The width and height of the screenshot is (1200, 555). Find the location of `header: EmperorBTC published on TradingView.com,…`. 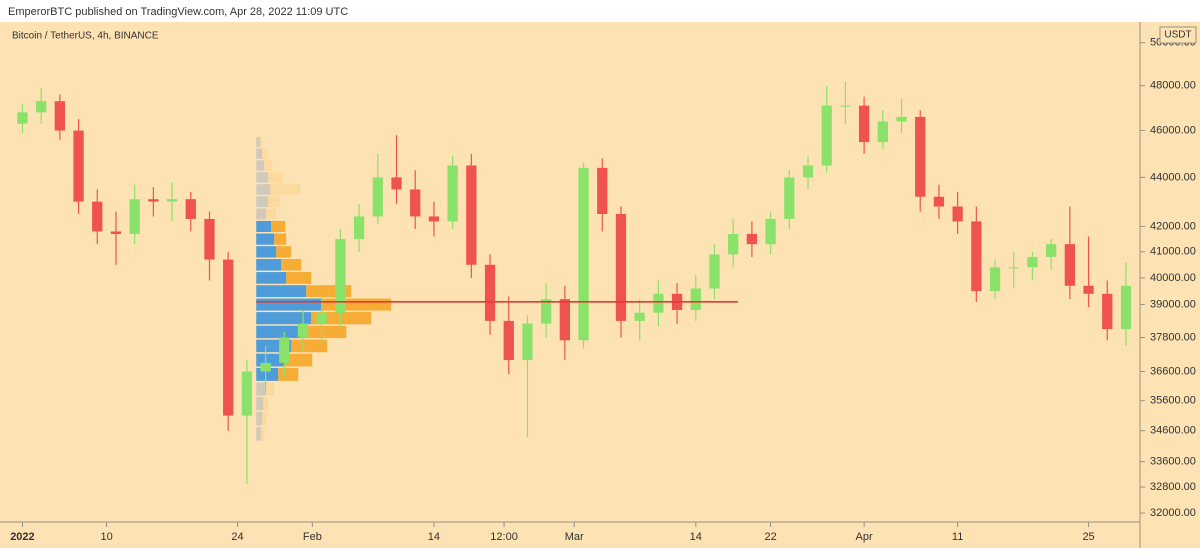

header: EmperorBTC published on TradingView.com,… is located at coordinates (178, 12).